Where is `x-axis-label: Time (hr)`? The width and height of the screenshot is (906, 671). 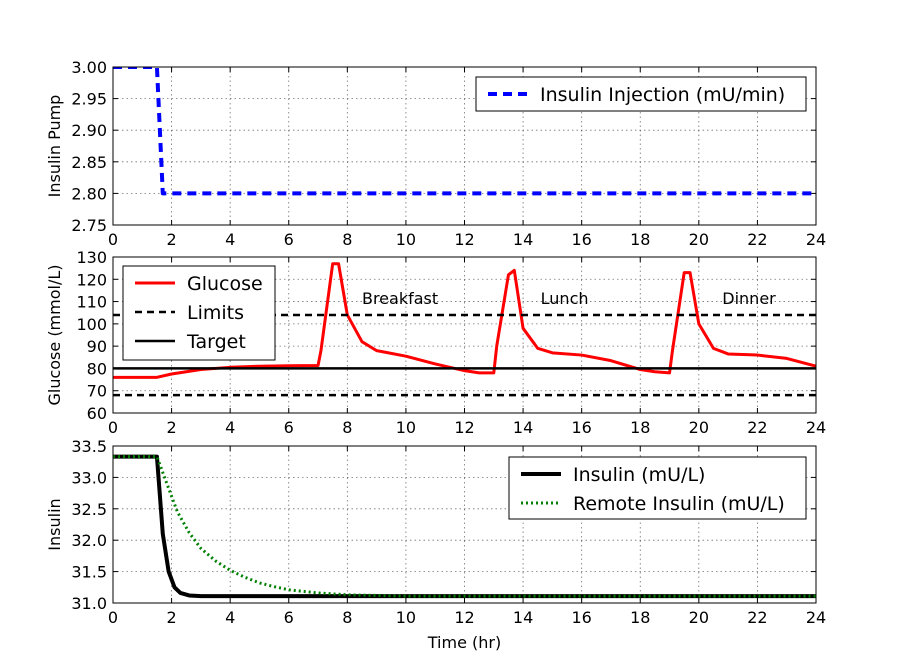 x-axis-label: Time (hr) is located at coordinates (464, 642).